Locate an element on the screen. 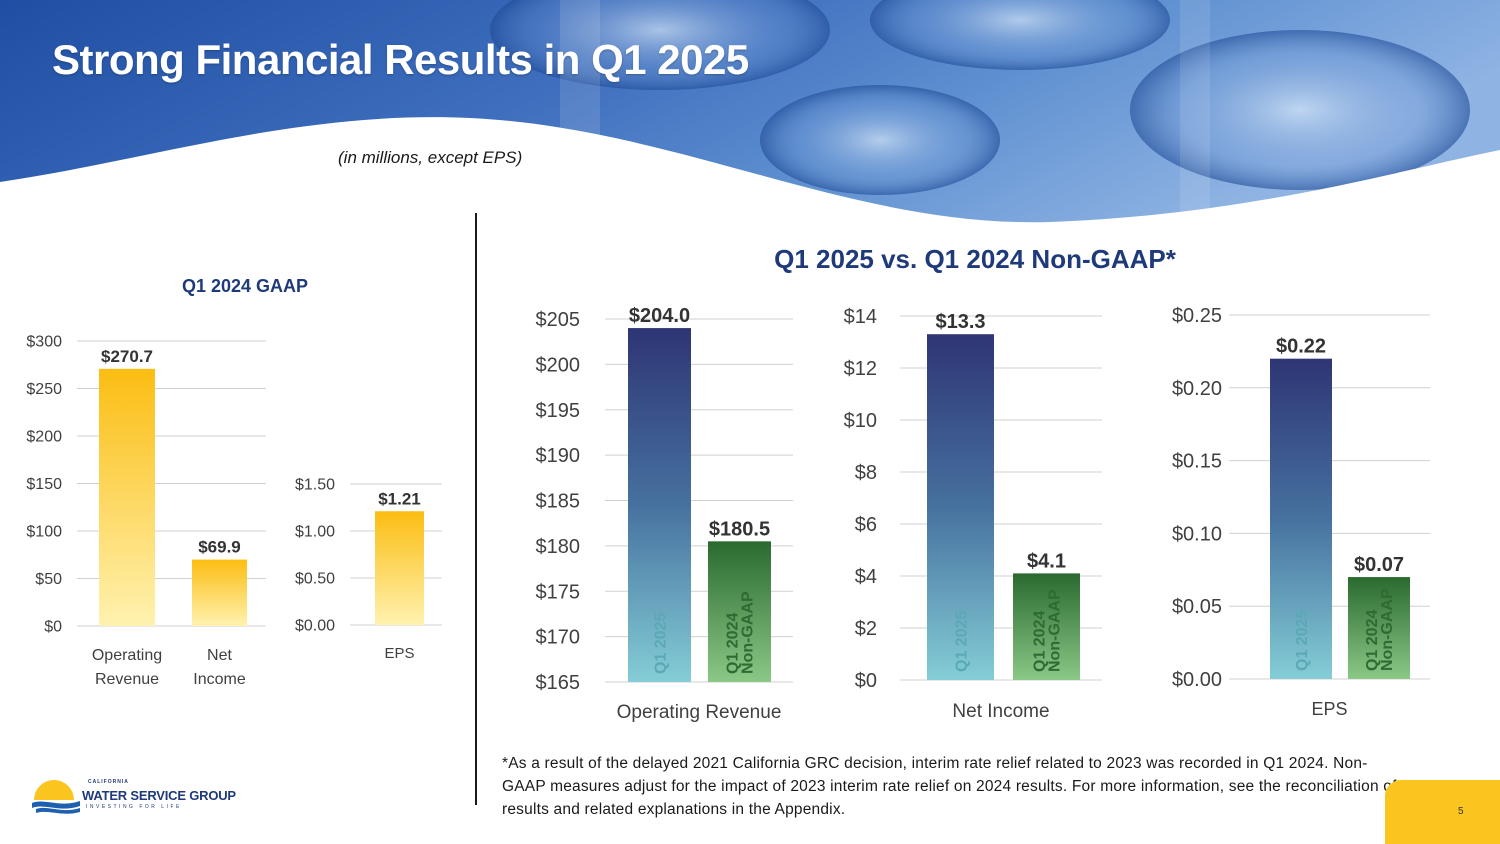 This screenshot has width=1500, height=844. gaap-main-data-label-1: $69.9 is located at coordinates (219, 547).